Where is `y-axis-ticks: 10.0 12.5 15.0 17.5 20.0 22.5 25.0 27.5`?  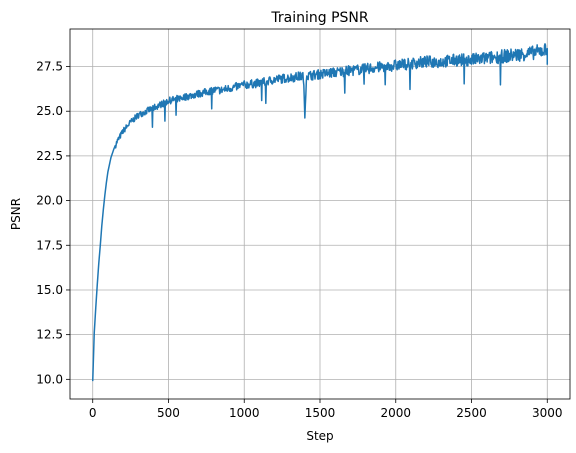 y-axis-ticks: 10.0 12.5 15.0 17.5 20.0 22.5 25.0 27.5 is located at coordinates (53, 223).